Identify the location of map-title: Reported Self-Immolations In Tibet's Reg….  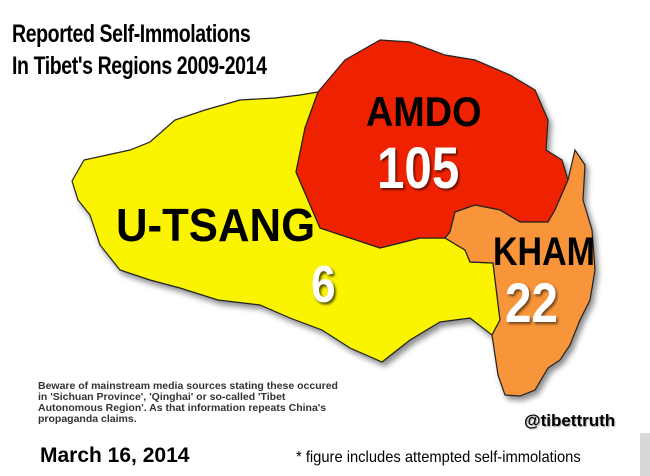
(139, 50).